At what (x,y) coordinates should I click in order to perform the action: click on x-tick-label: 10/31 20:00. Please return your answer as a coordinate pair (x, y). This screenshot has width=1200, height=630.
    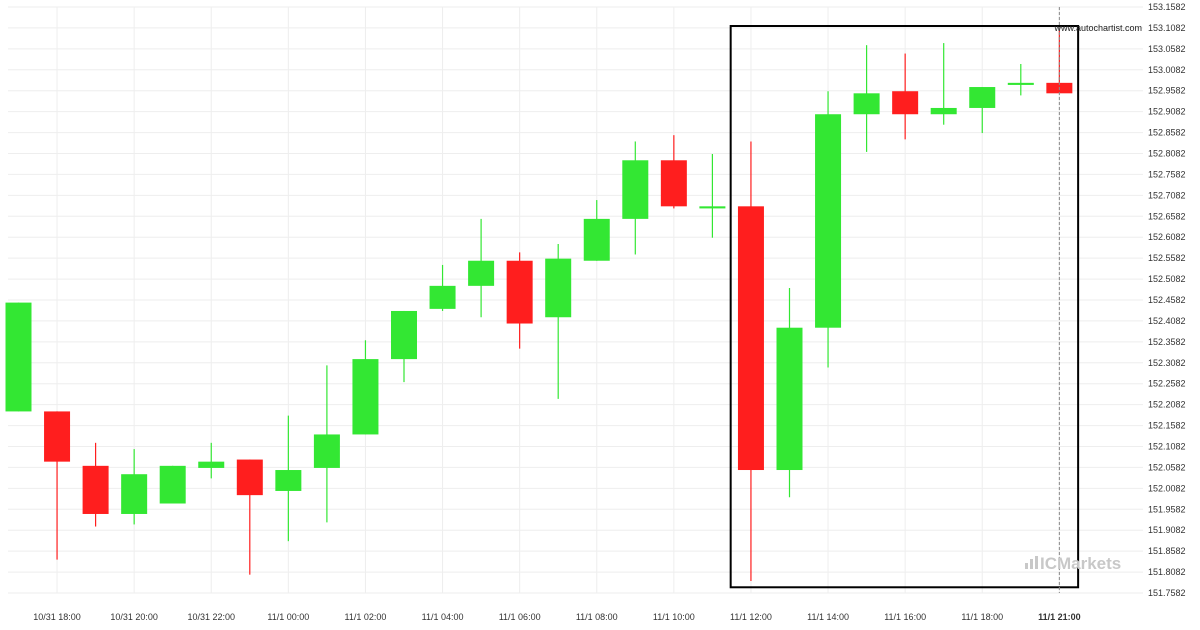
    Looking at the image, I should click on (134, 617).